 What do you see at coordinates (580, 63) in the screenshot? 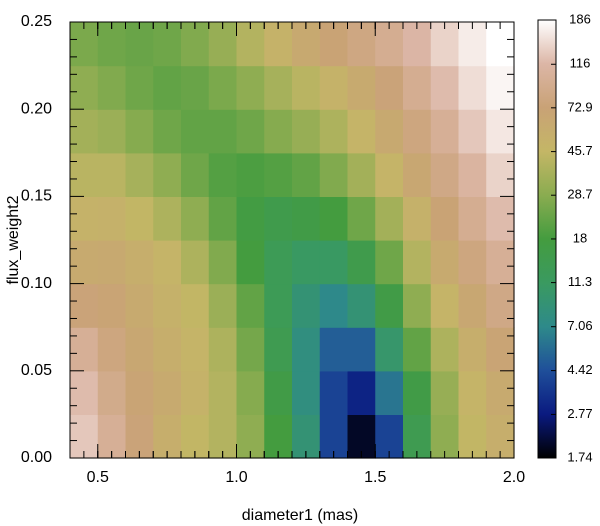
I see `colorbar-tick-label: 116` at bounding box center [580, 63].